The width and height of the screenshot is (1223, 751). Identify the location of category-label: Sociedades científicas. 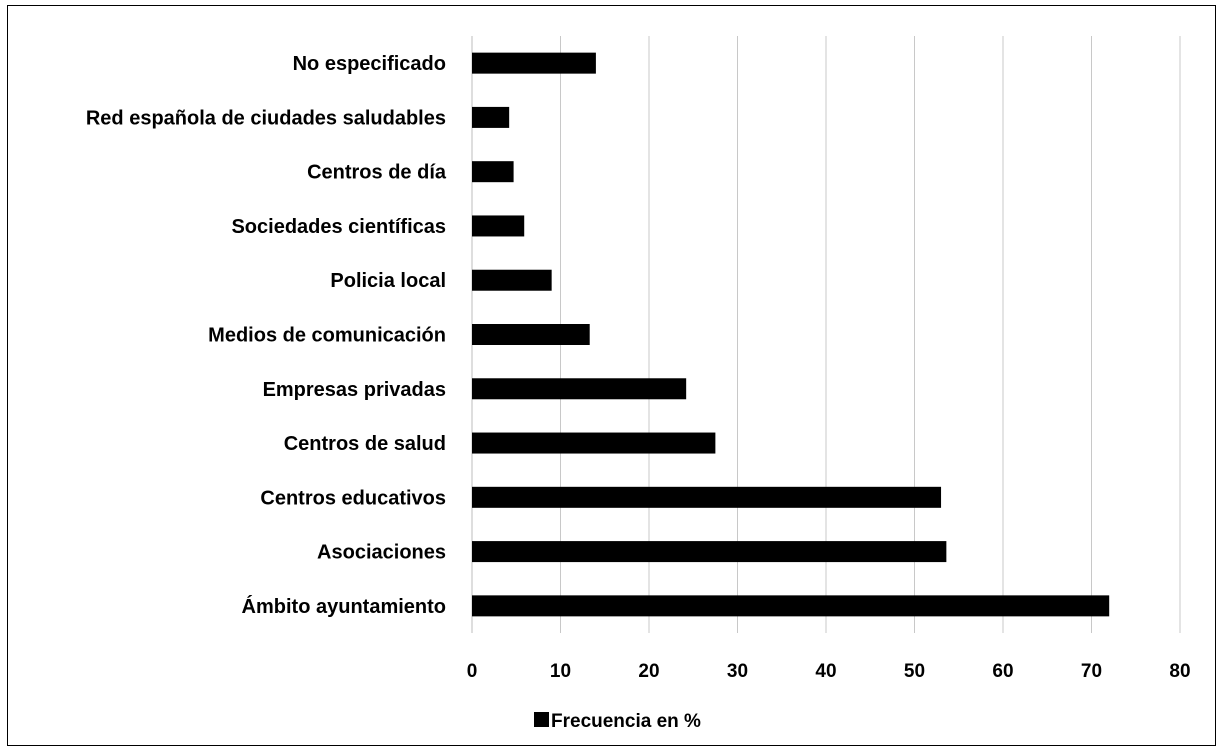
(338, 227).